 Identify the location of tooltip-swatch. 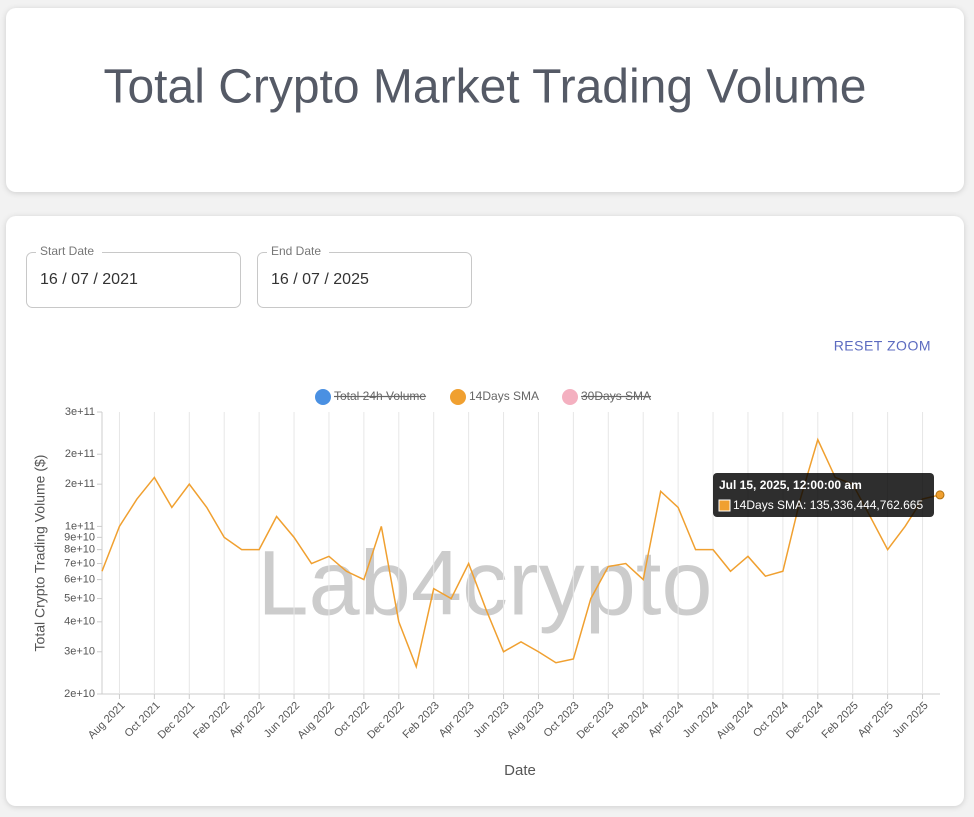
(724, 505).